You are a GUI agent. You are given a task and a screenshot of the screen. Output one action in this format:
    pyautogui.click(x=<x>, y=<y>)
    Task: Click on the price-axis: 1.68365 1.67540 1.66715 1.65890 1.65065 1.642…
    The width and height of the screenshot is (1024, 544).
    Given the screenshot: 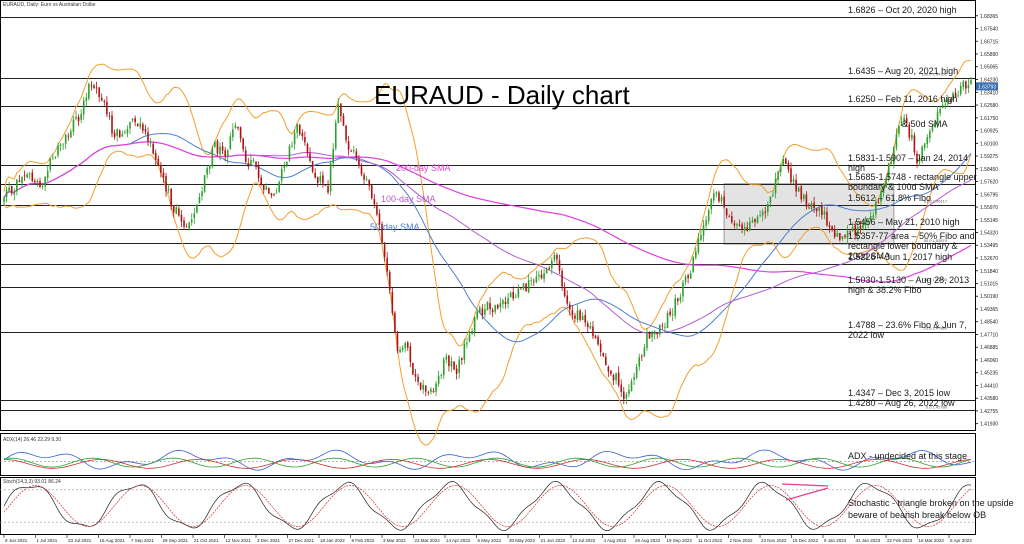 What is the action you would take?
    pyautogui.click(x=986, y=221)
    